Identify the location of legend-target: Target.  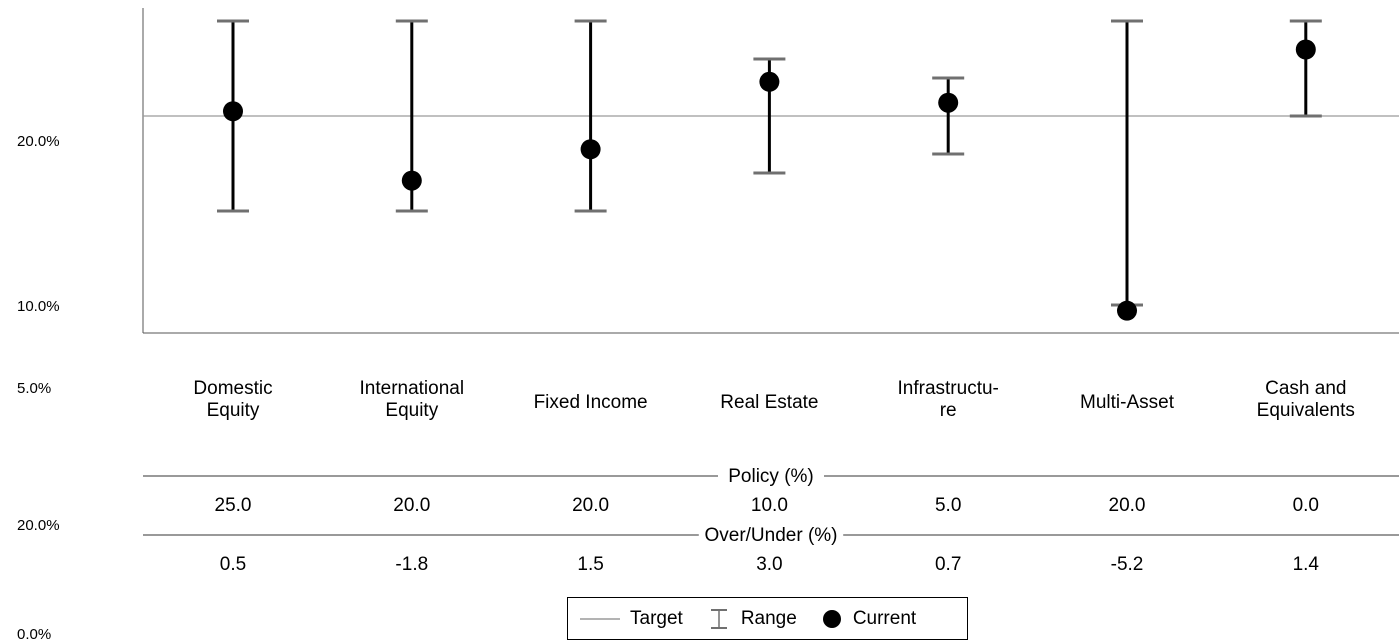
(631, 619).